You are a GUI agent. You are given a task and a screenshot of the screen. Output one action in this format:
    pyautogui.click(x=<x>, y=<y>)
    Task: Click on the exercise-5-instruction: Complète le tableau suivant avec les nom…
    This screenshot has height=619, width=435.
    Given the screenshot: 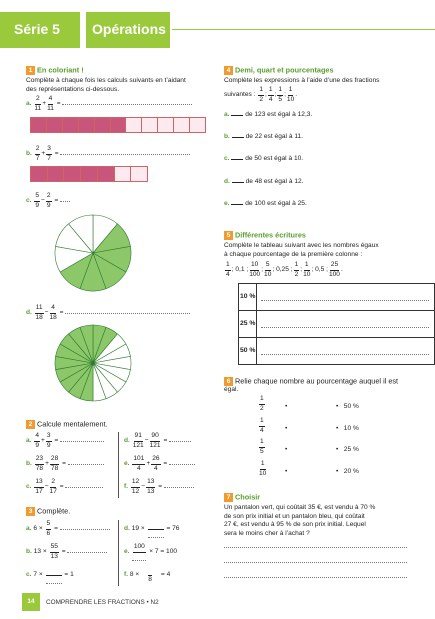 What is the action you would take?
    pyautogui.click(x=301, y=250)
    